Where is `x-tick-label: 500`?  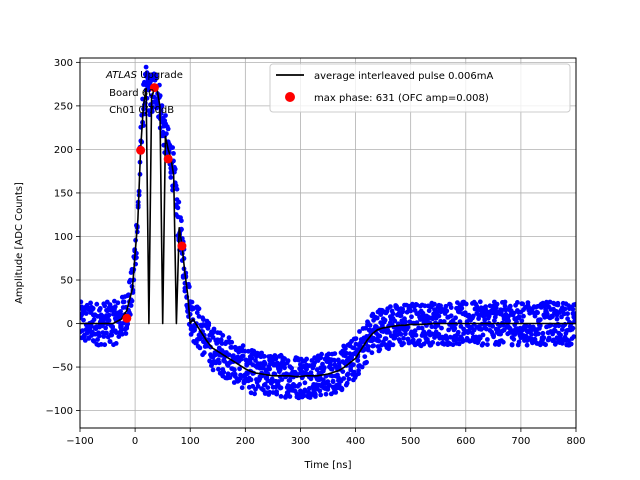 x-tick-label: 500 is located at coordinates (410, 441).